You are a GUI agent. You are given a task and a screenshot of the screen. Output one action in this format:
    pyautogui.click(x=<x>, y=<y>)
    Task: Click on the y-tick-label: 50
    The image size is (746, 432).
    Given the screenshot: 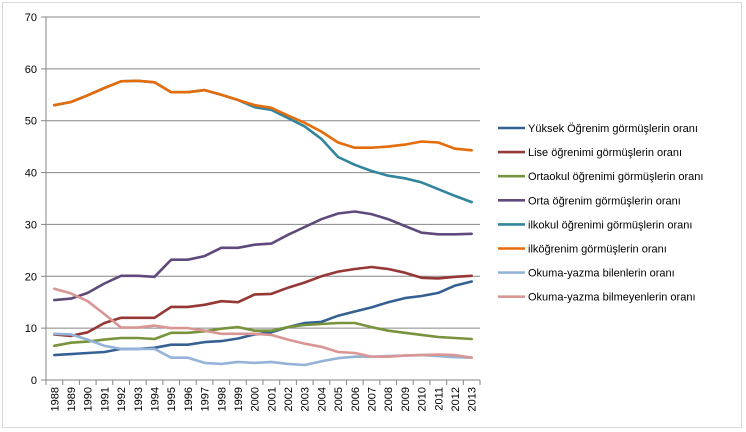 What is the action you would take?
    pyautogui.click(x=31, y=122)
    